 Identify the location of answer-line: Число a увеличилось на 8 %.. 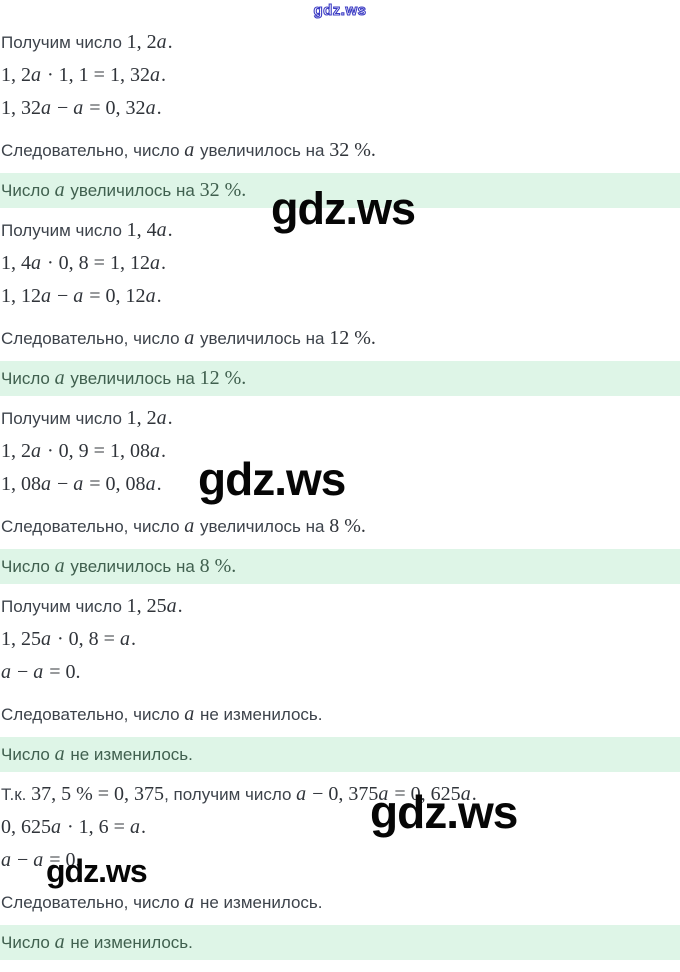
(340, 566).